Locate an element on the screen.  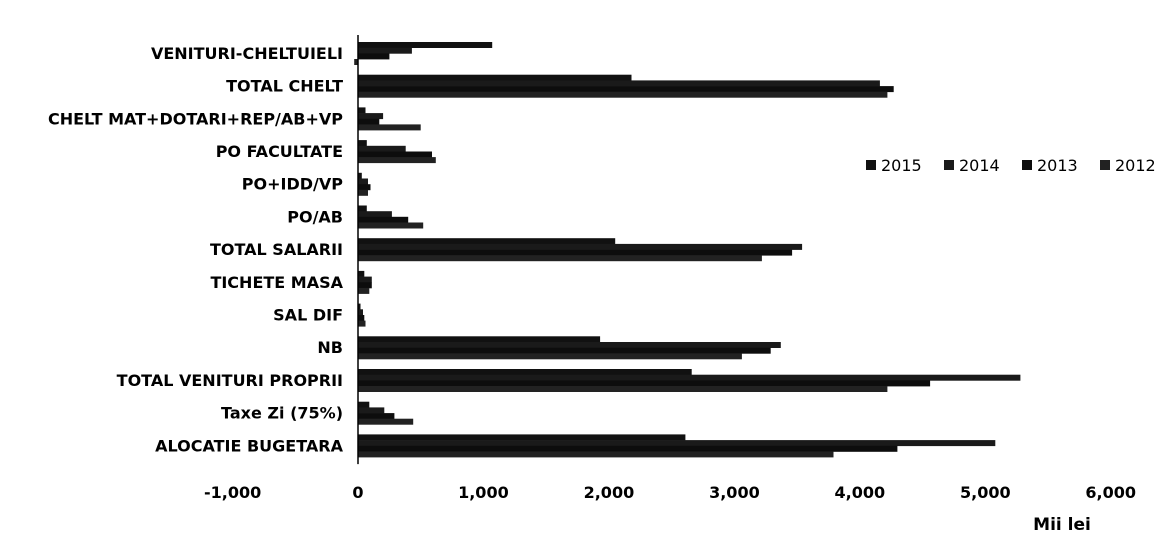
category-label-2: CHELT MAT+DOTARI+REP/AB+VP is located at coordinates (195, 118).